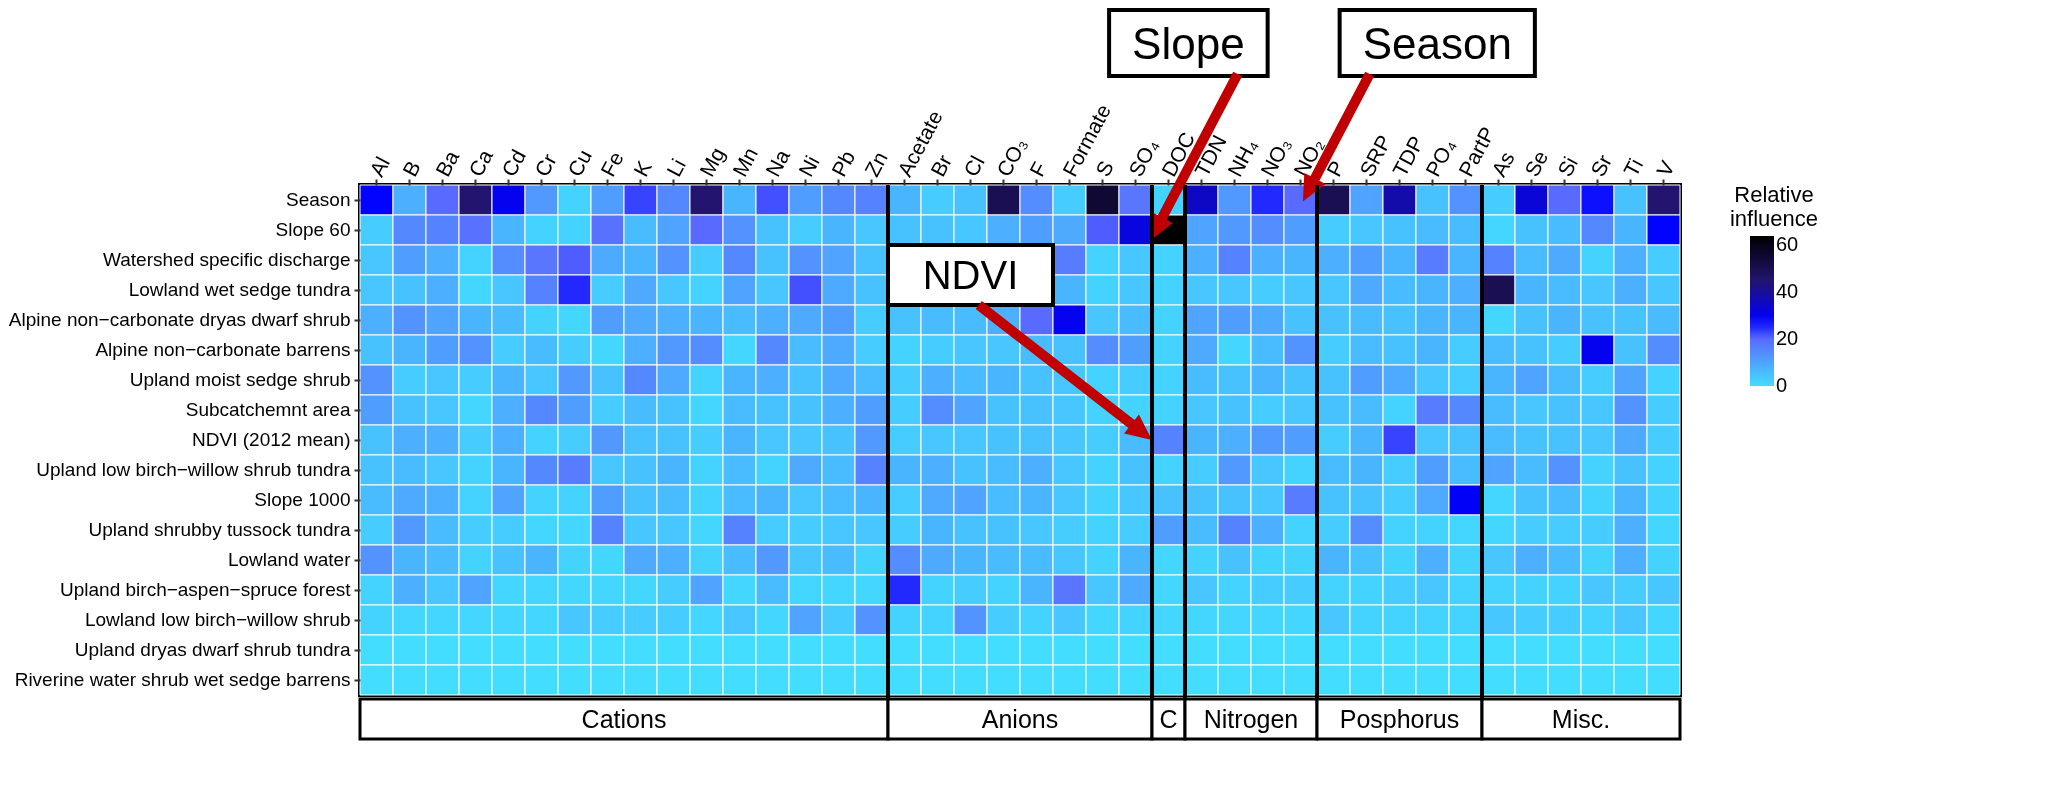 The height and width of the screenshot is (790, 2050). I want to click on x-tick-label: Se, so click(1536, 163).